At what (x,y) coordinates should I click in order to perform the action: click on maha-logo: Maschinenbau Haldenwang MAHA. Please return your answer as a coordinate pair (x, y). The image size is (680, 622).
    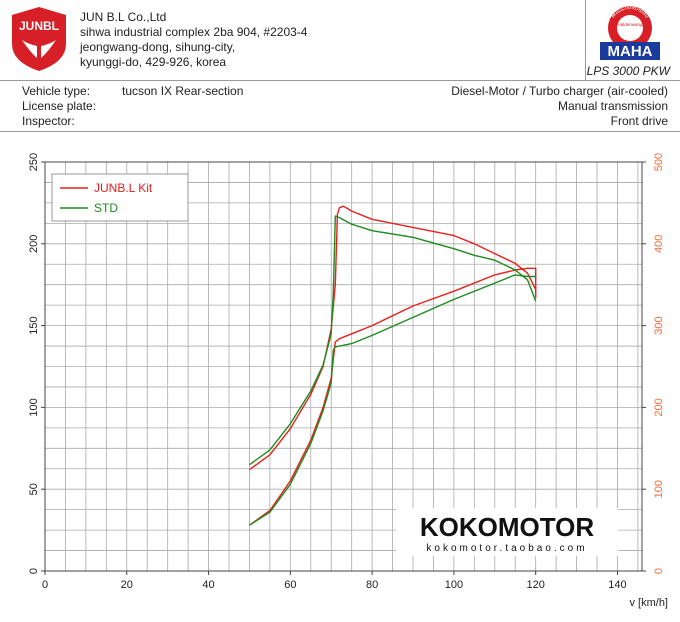
    Looking at the image, I should click on (630, 32).